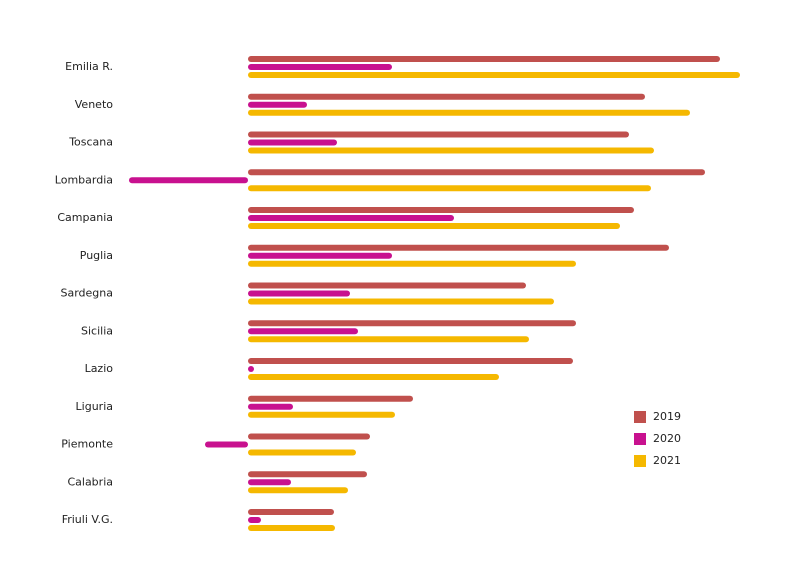  I want to click on y-tick-label: Veneto, so click(94, 104).